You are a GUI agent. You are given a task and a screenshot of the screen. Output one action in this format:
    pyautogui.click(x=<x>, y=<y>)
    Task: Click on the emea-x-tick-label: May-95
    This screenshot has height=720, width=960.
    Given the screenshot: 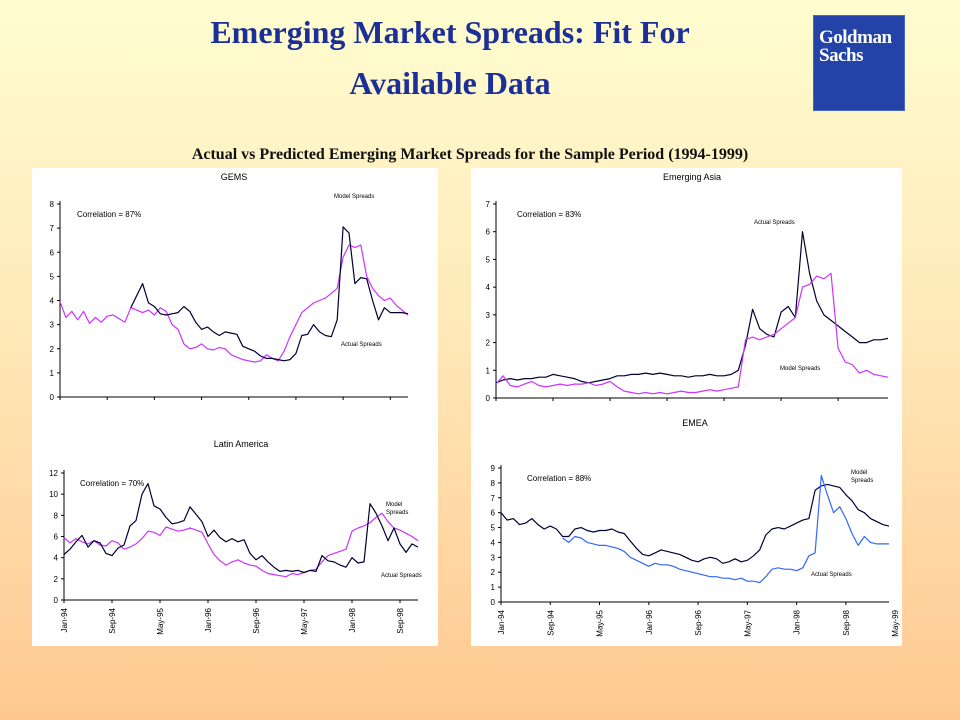 What is the action you would take?
    pyautogui.click(x=600, y=622)
    